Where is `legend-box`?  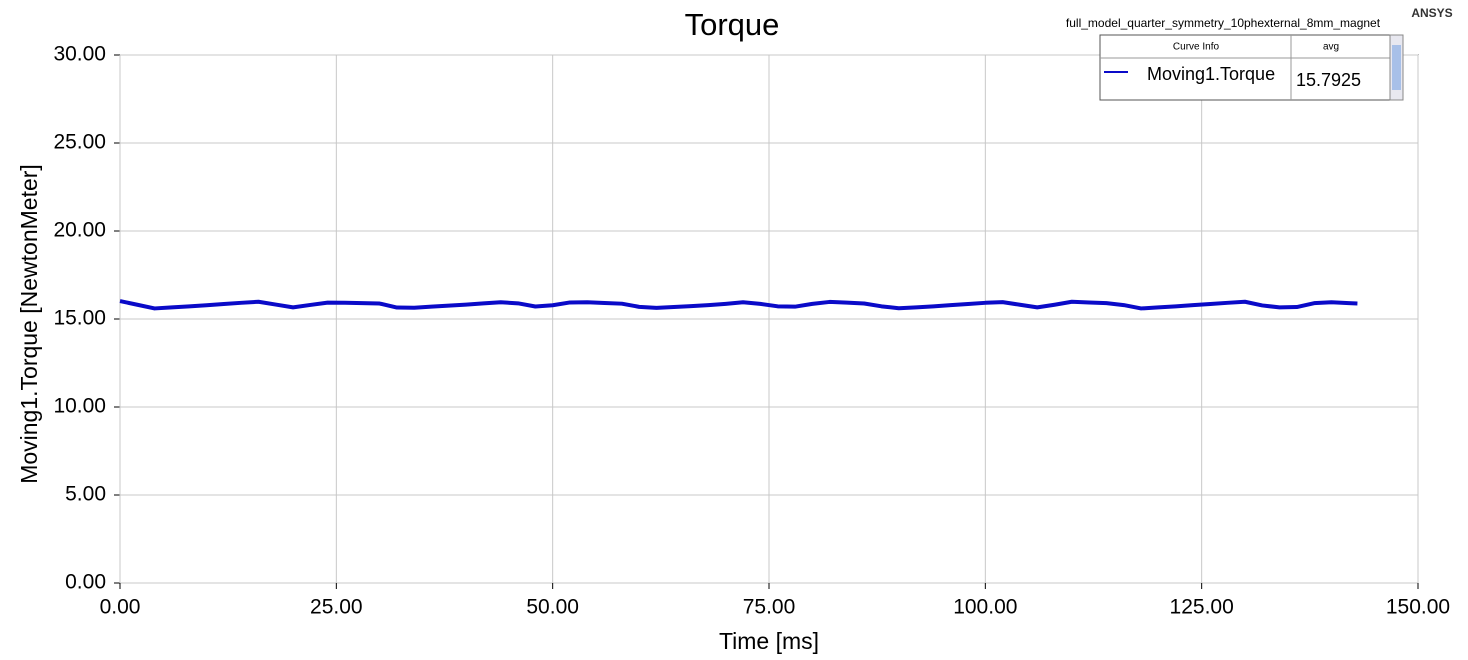
legend-box is located at coordinates (1245, 67).